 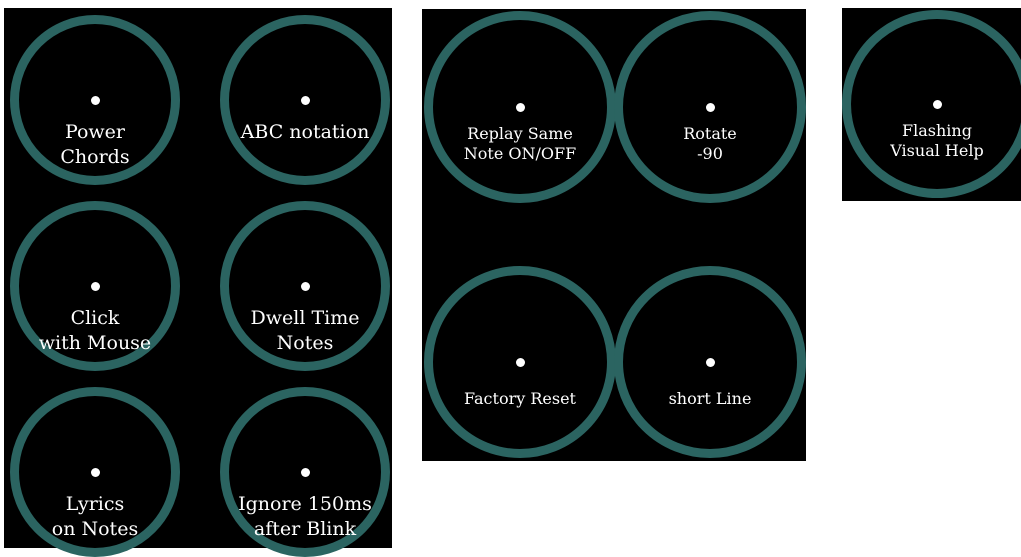 I want to click on factory-reset-button: Factory Reset, so click(x=520, y=362).